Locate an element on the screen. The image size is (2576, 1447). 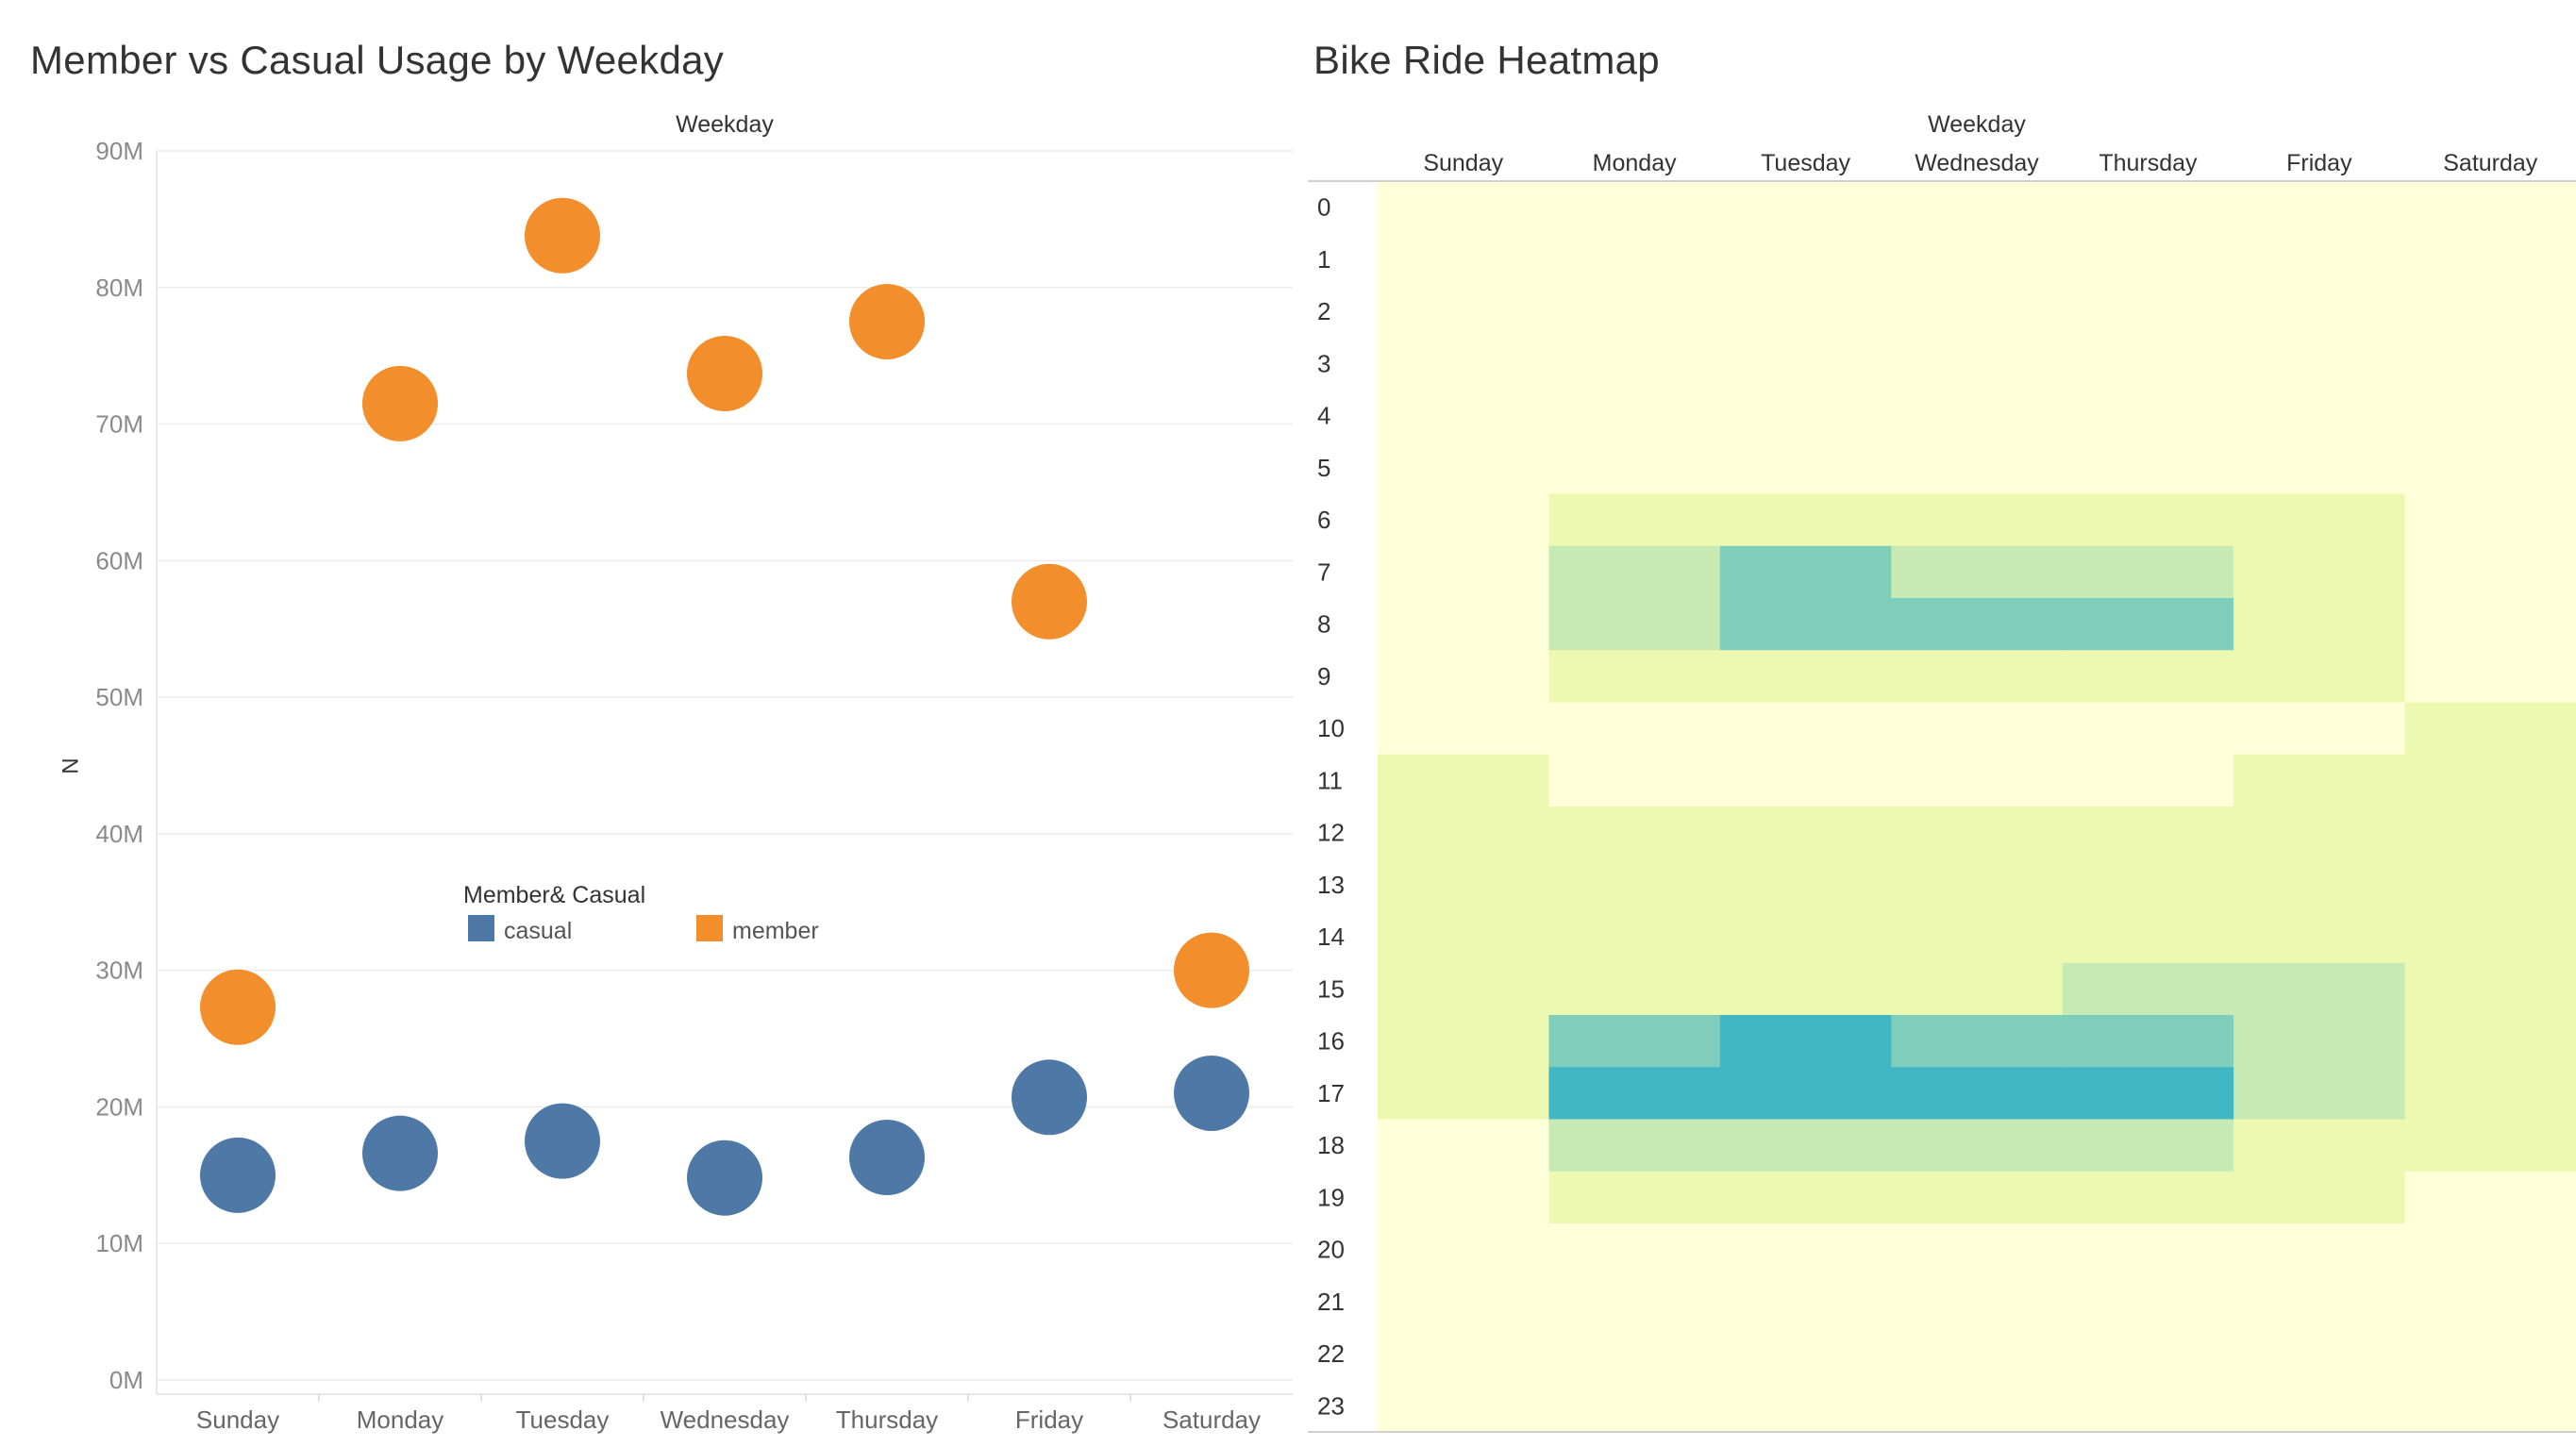
casual-point-saturday is located at coordinates (1211, 1093).